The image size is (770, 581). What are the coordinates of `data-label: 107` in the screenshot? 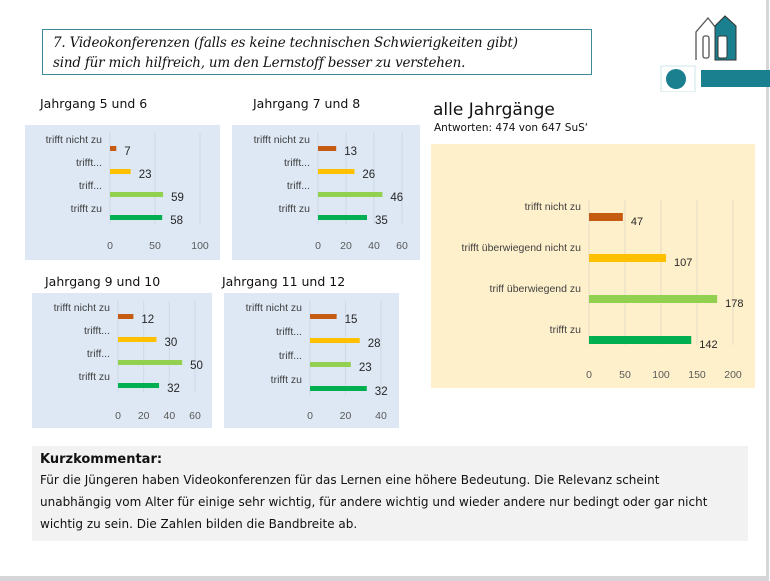 It's located at (683, 263).